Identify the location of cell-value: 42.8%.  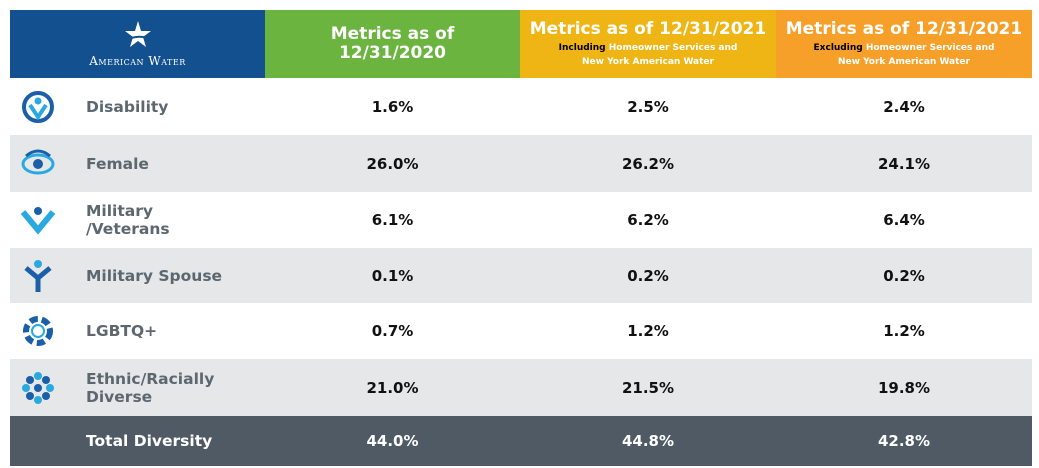
(904, 441).